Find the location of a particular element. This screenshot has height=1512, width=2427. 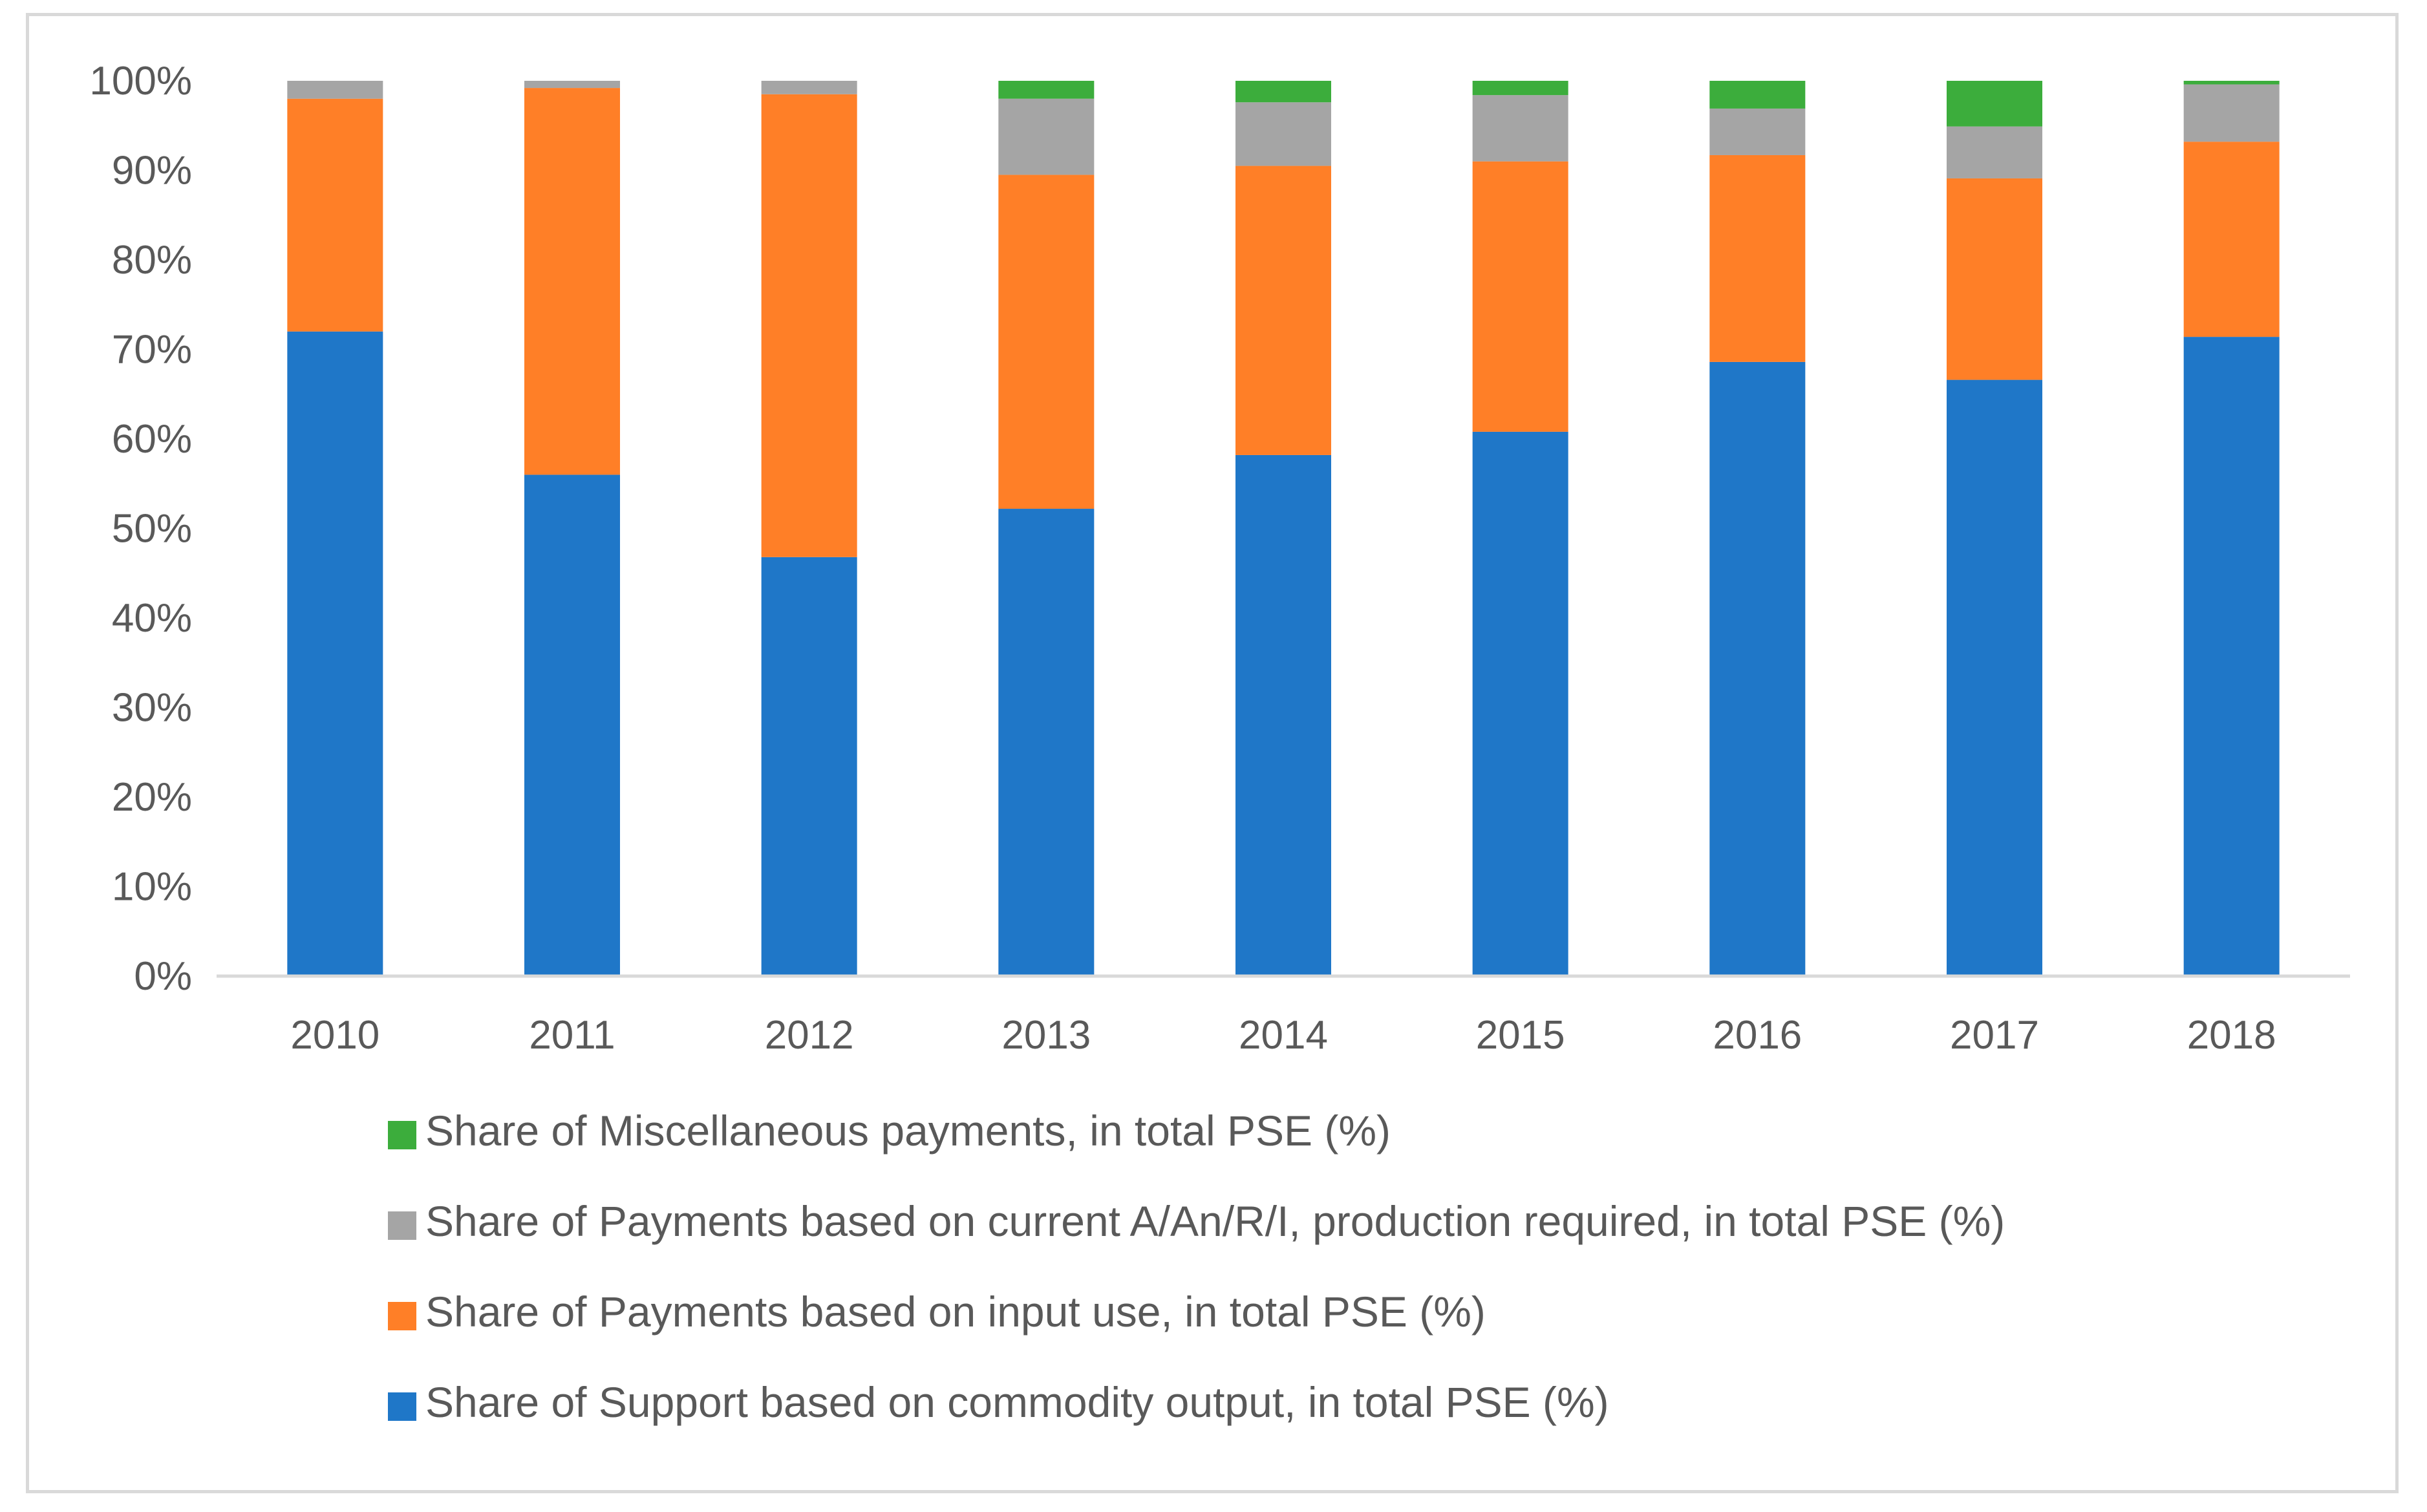

x-tick-label-2011: 2011 is located at coordinates (572, 1035).